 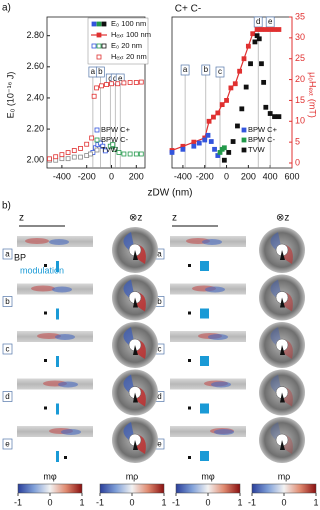 What do you see at coordinates (315, 502) in the screenshot?
I see `colorbar-tick-label: 1` at bounding box center [315, 502].